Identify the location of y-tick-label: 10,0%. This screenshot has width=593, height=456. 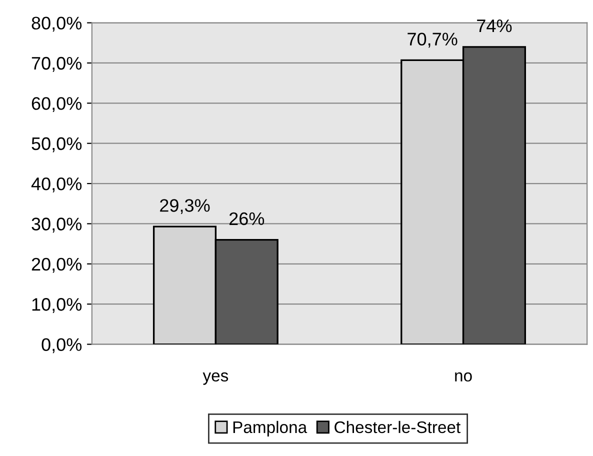
(57, 305).